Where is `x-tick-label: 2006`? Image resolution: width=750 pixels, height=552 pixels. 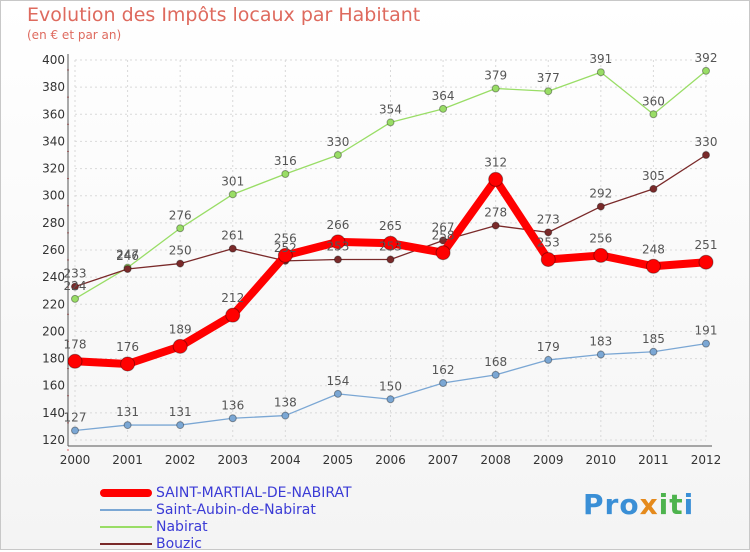 x-tick-label: 2006 is located at coordinates (390, 460).